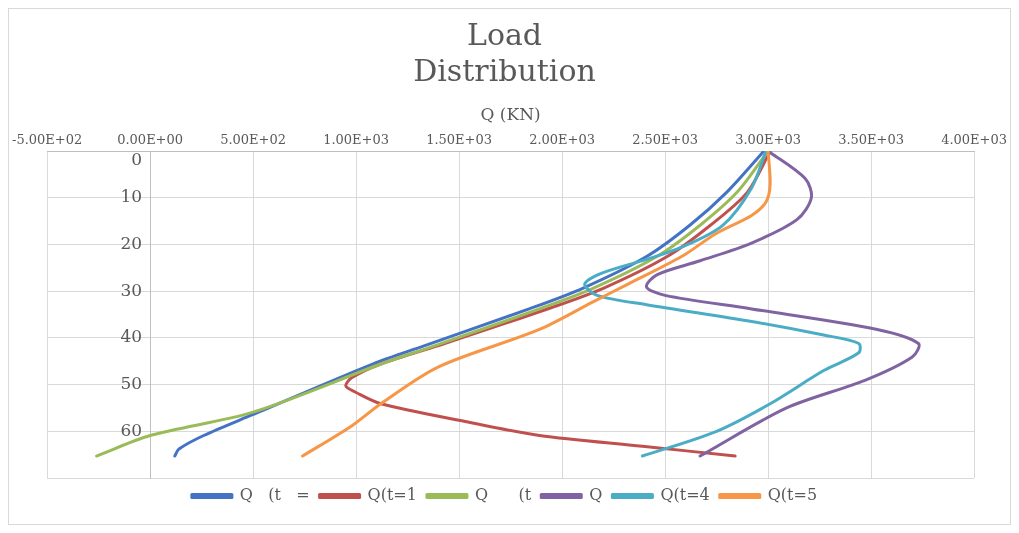 The height and width of the screenshot is (533, 1019). What do you see at coordinates (253, 139) in the screenshot?
I see `x-tick-label: 5.00E+02` at bounding box center [253, 139].